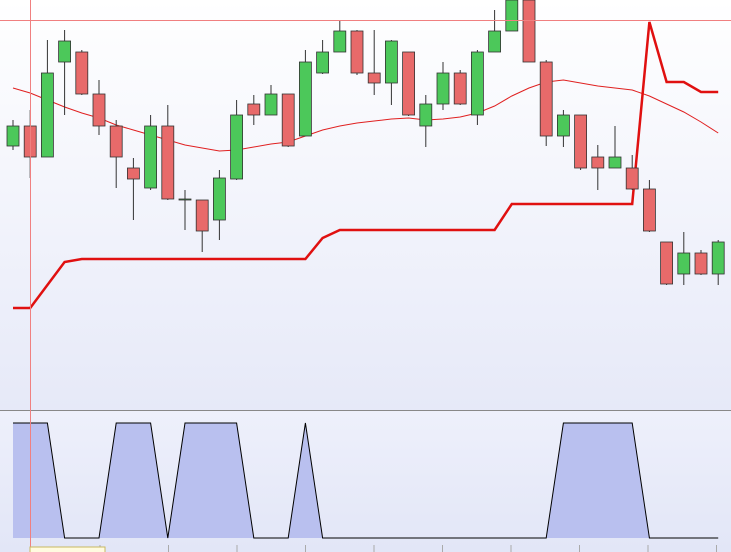  Describe the element at coordinates (365, 115) in the screenshot. I see `overlay-line` at that location.